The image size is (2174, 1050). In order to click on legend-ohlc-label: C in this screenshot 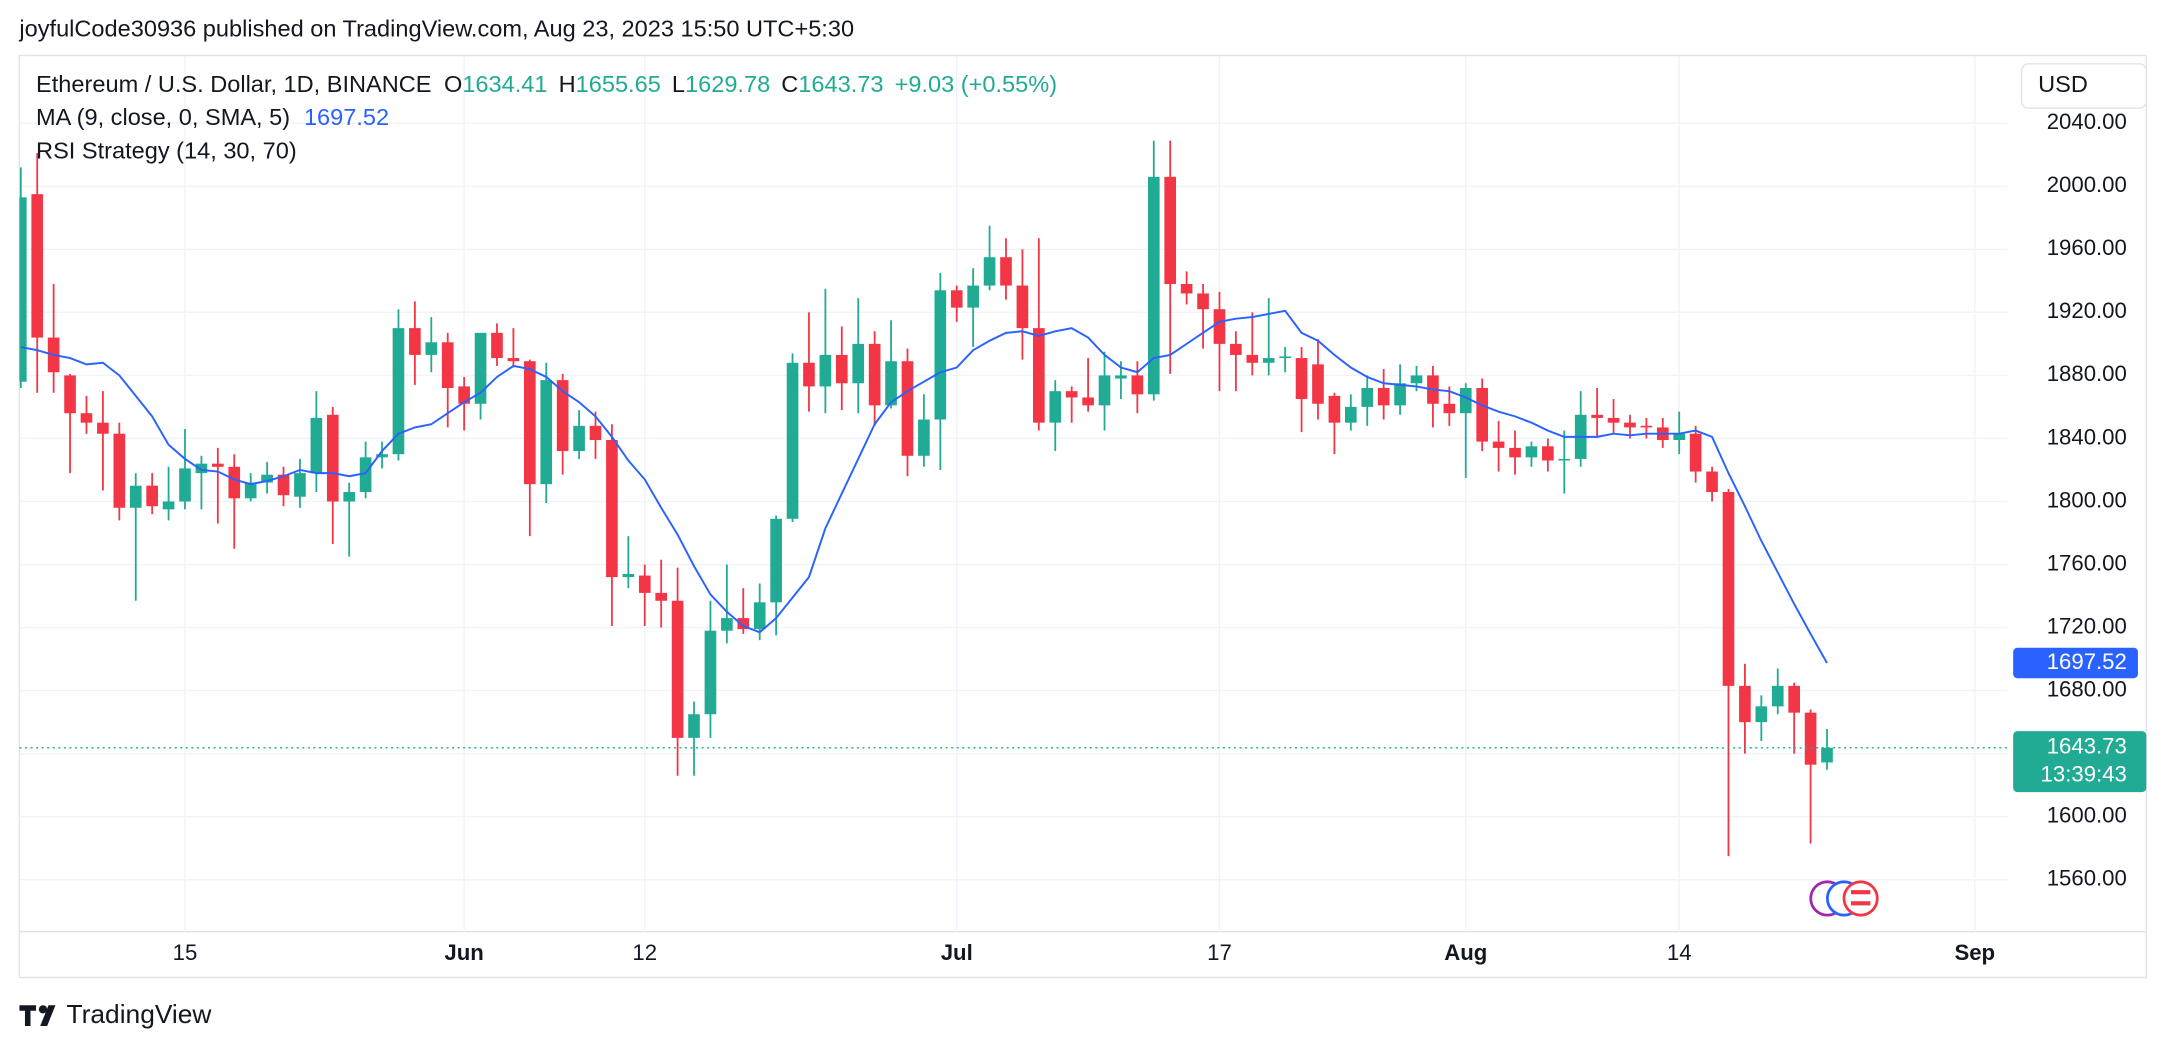, I will do `click(789, 84)`.